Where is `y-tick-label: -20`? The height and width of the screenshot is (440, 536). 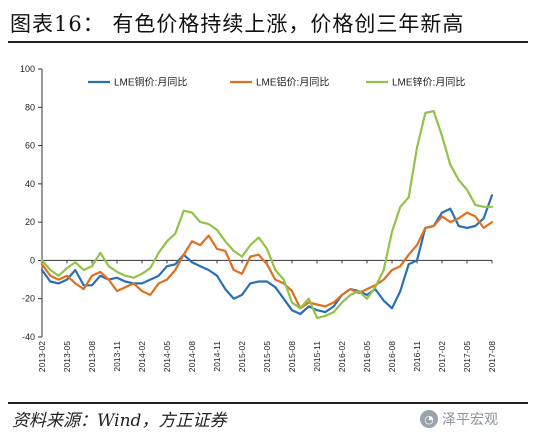 y-tick-label: -20 is located at coordinates (28, 299).